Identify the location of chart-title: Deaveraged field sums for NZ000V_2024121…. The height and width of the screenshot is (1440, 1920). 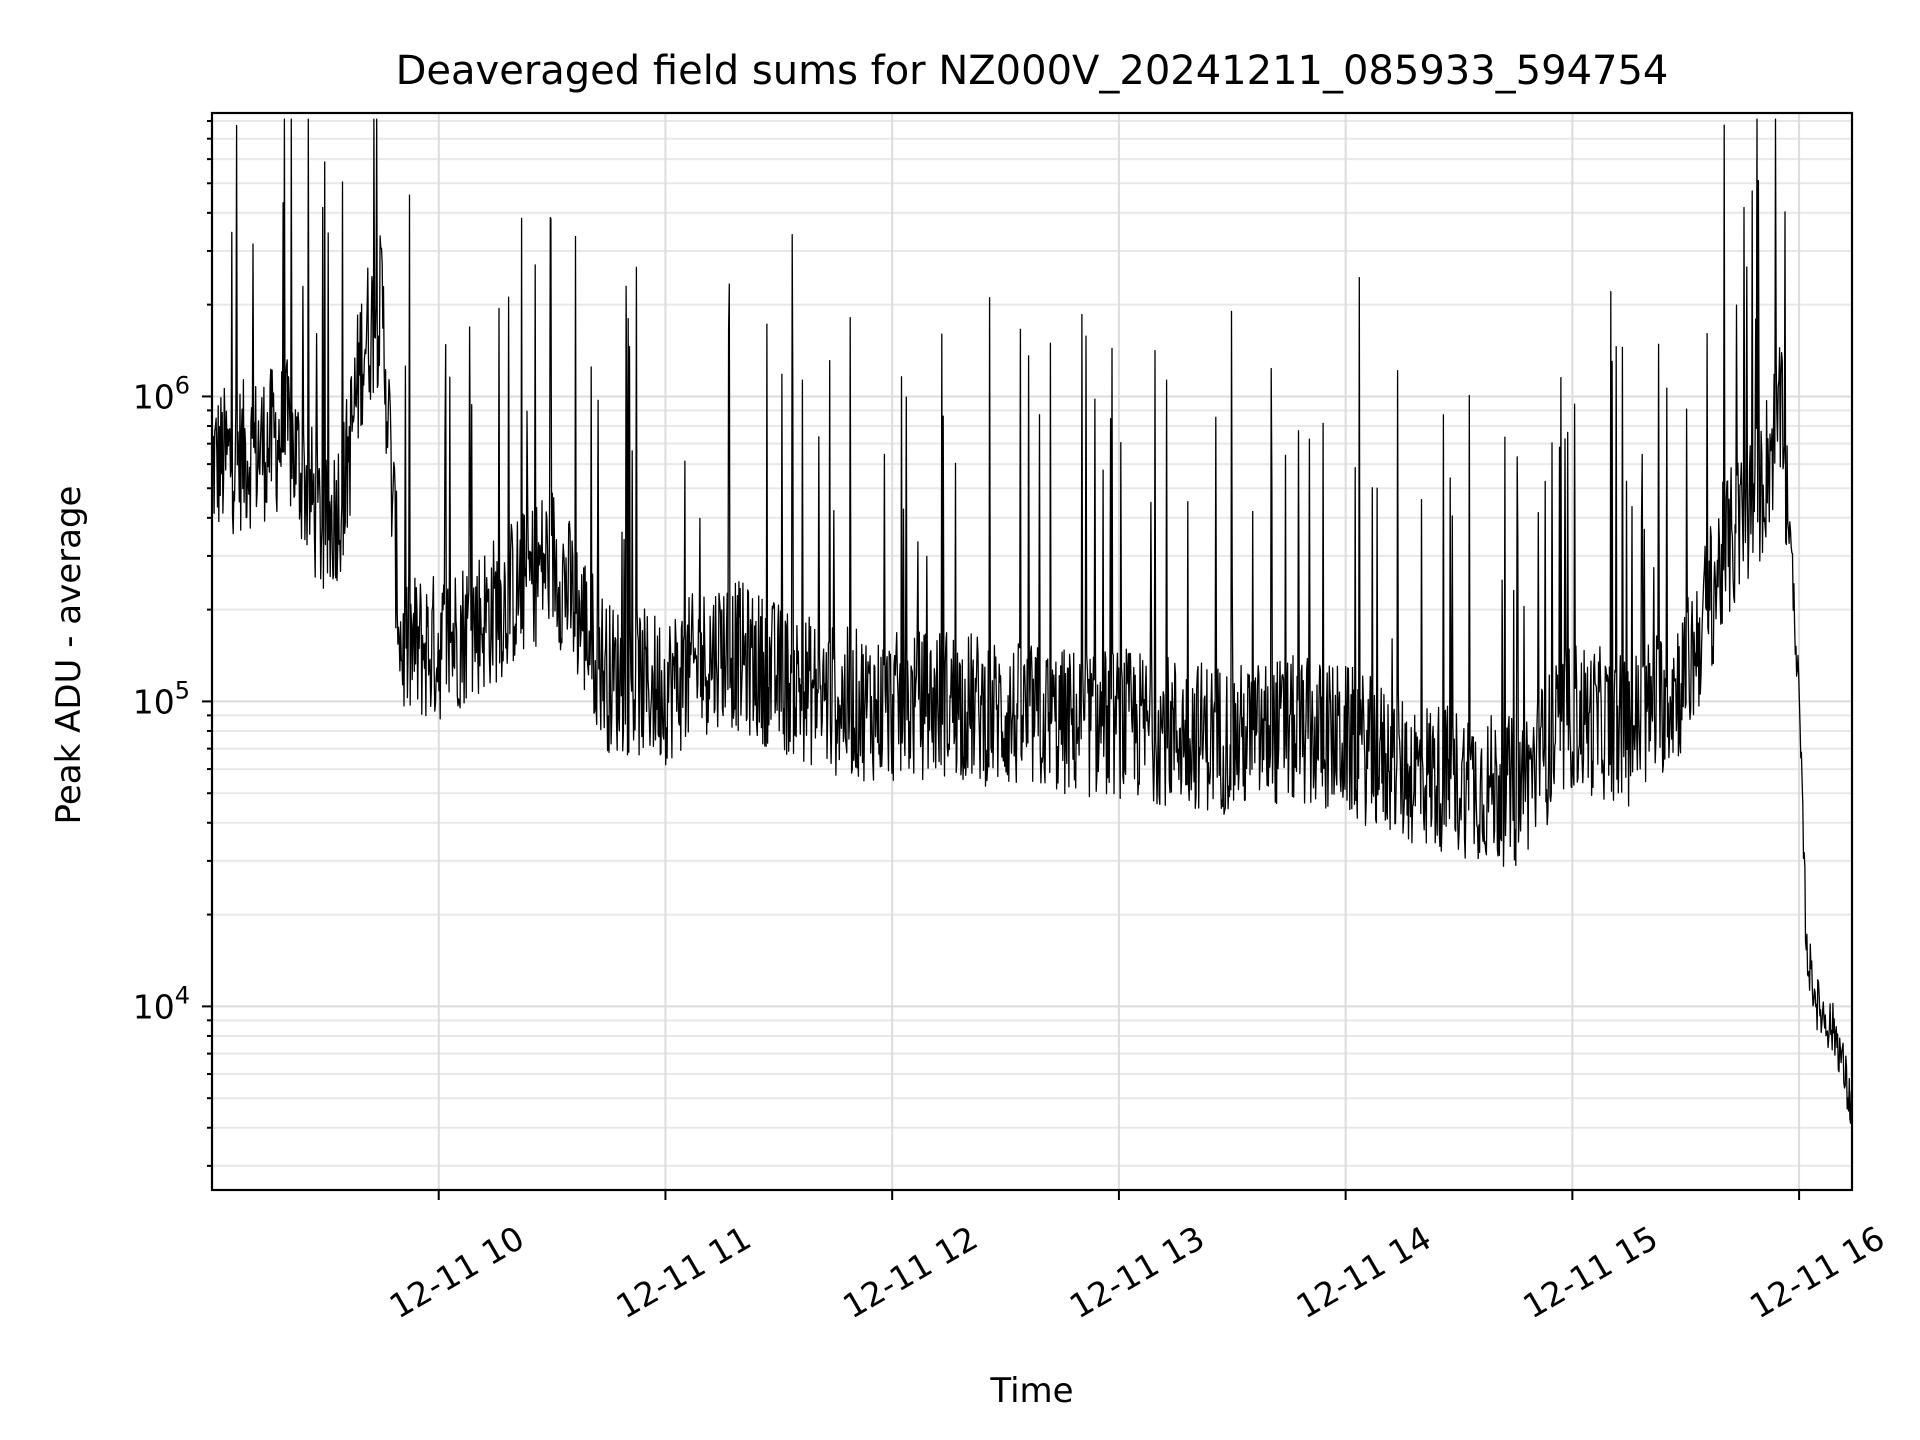
(1032, 71).